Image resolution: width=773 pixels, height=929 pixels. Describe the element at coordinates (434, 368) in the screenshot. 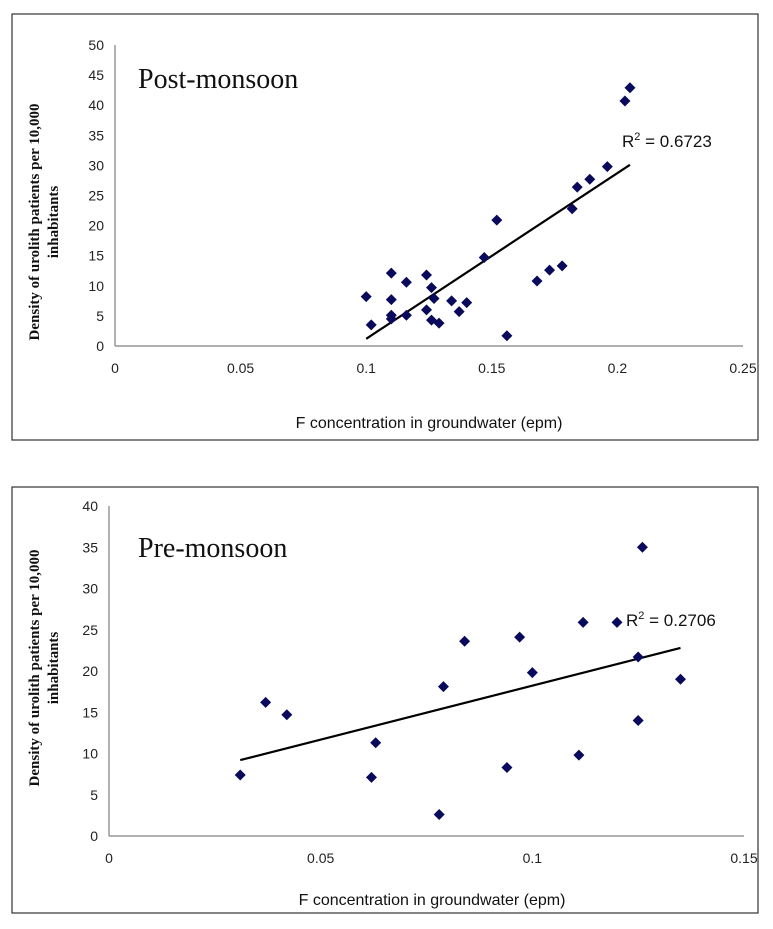

I see `x-tick-labels: 0 0.05 0.1 0.15 0.2 0.25` at that location.